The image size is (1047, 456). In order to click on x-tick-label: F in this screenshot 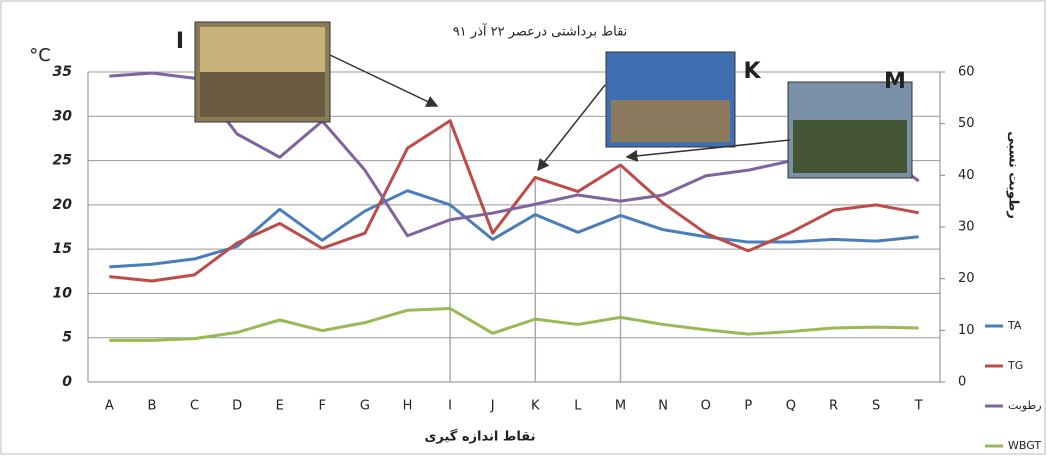, I will do `click(322, 406)`.